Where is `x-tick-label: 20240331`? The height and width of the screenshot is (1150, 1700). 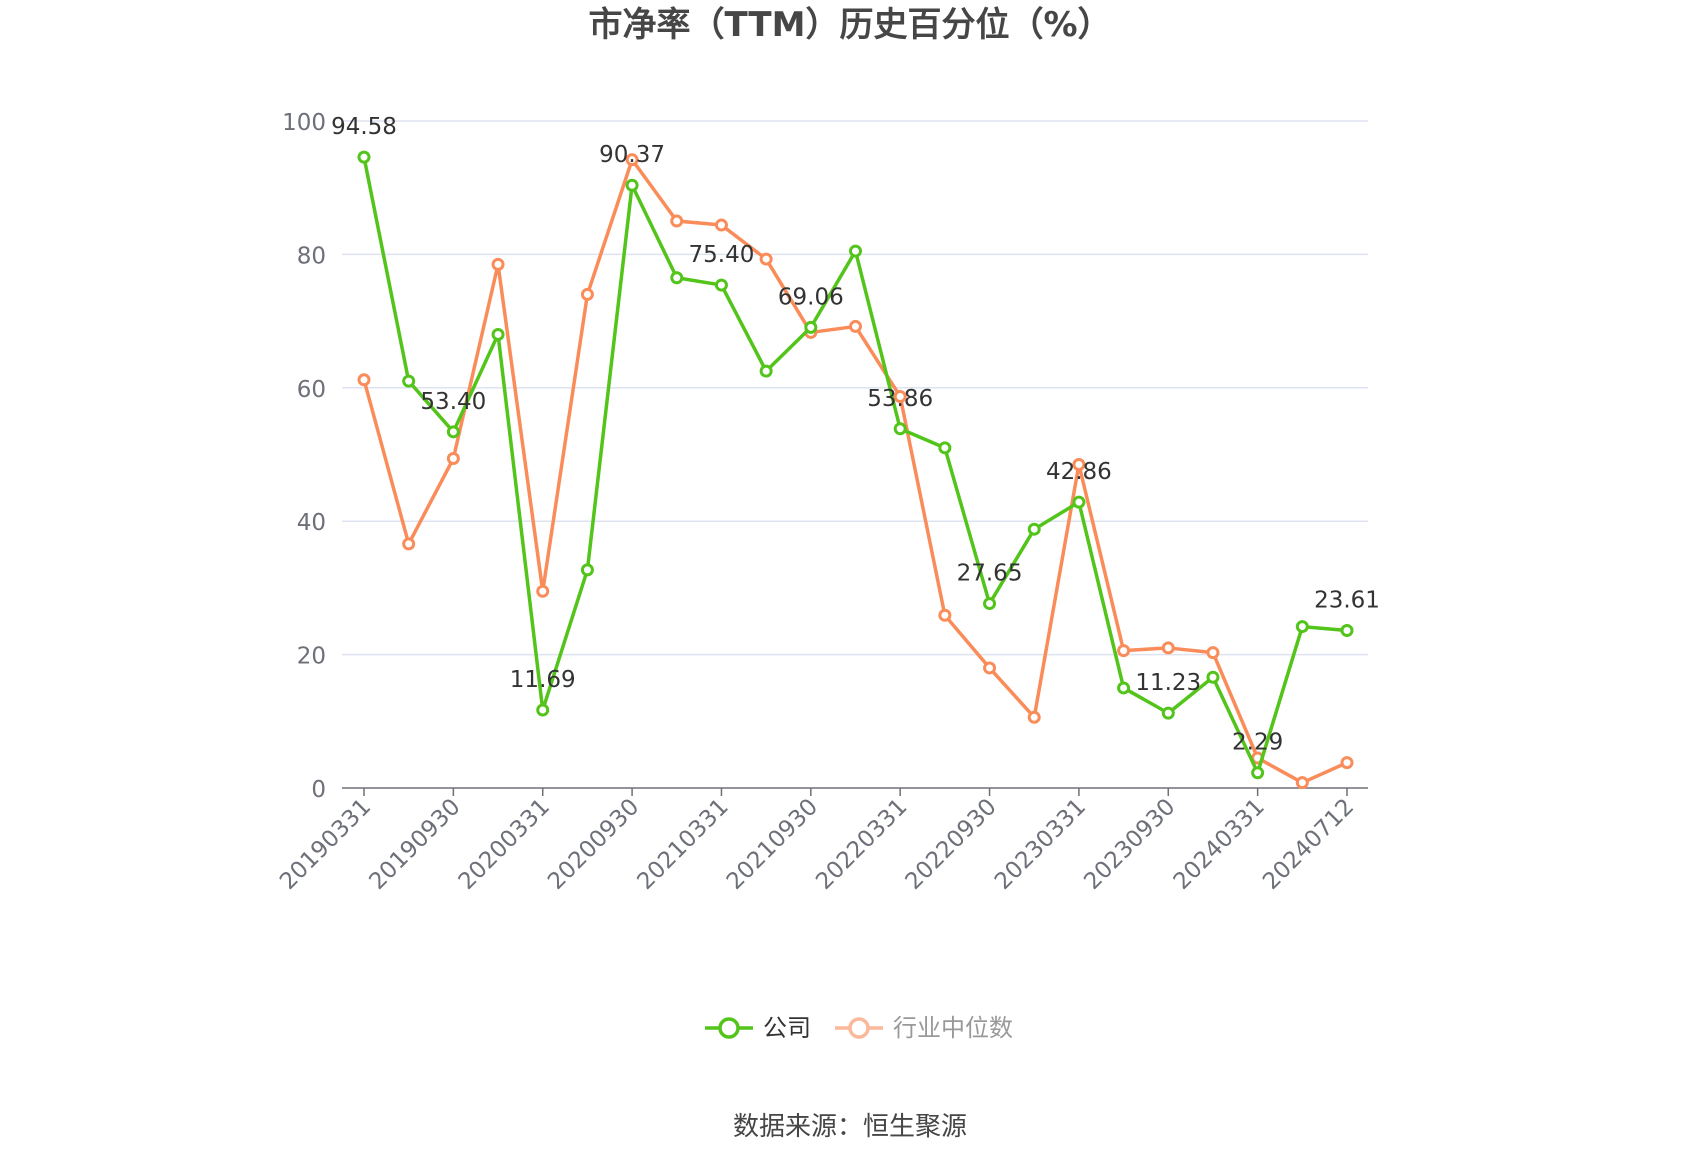 x-tick-label: 20240331 is located at coordinates (1219, 844).